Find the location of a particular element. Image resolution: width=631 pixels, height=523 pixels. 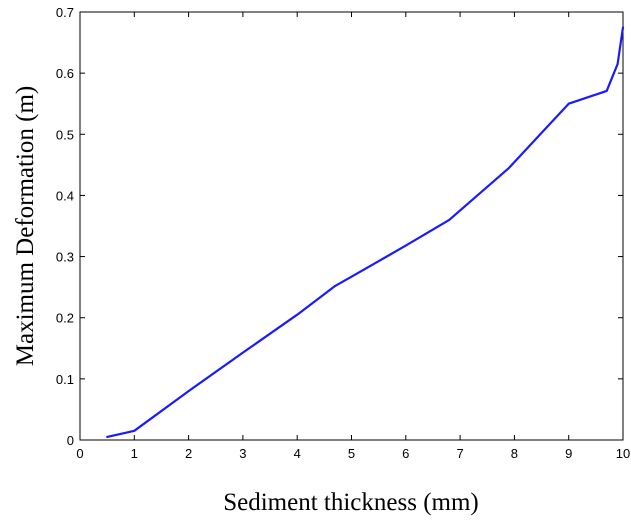

y-tick-label: 0.3 is located at coordinates (65, 257).